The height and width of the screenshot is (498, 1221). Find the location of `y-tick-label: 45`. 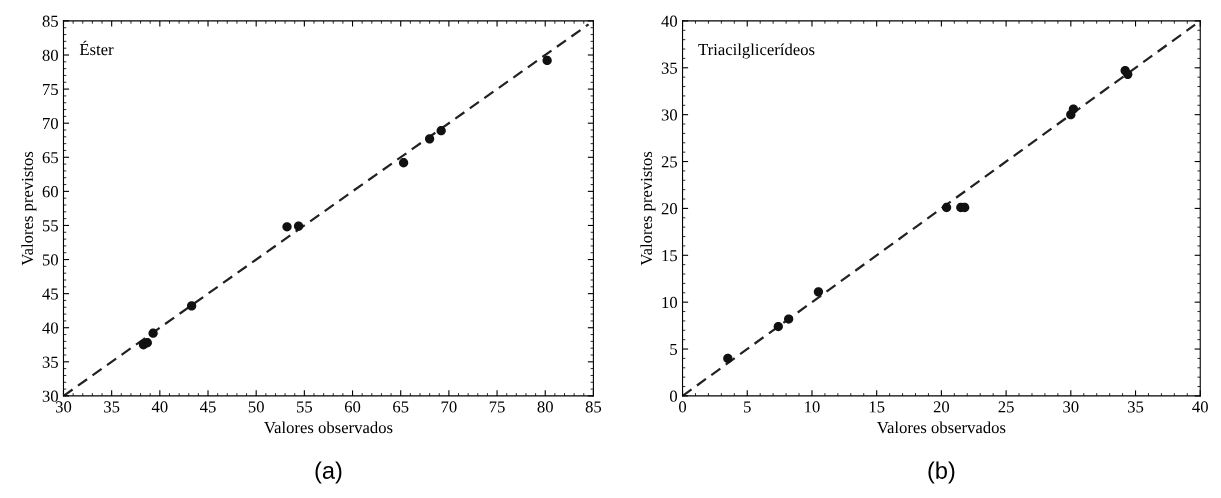

y-tick-label: 45 is located at coordinates (50, 294).